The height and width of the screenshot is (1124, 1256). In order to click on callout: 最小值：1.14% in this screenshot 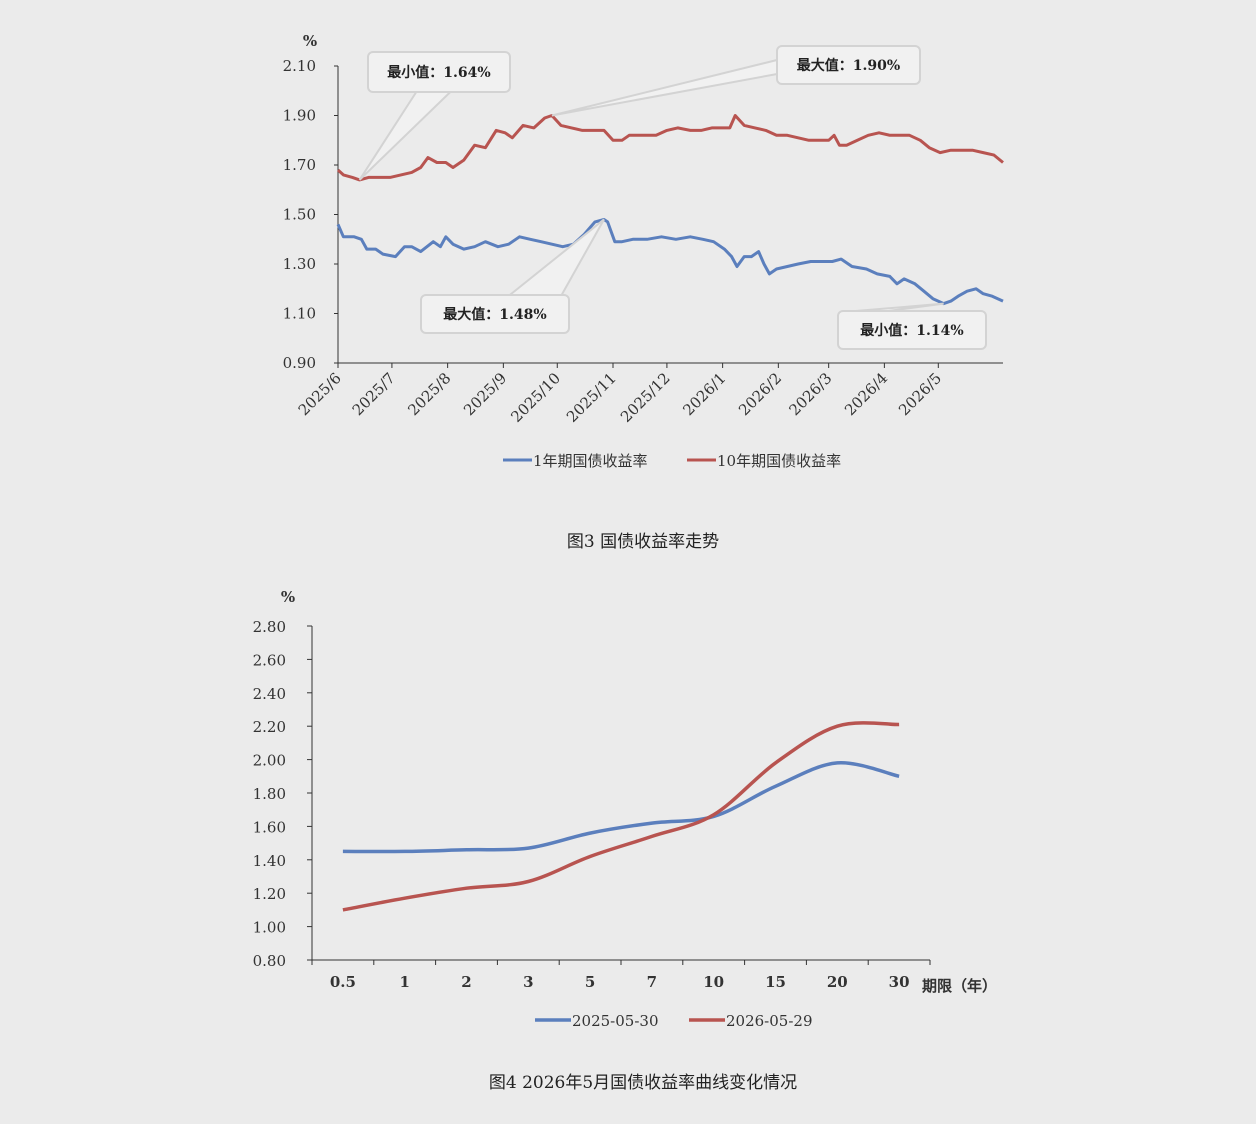, I will do `click(912, 326)`.